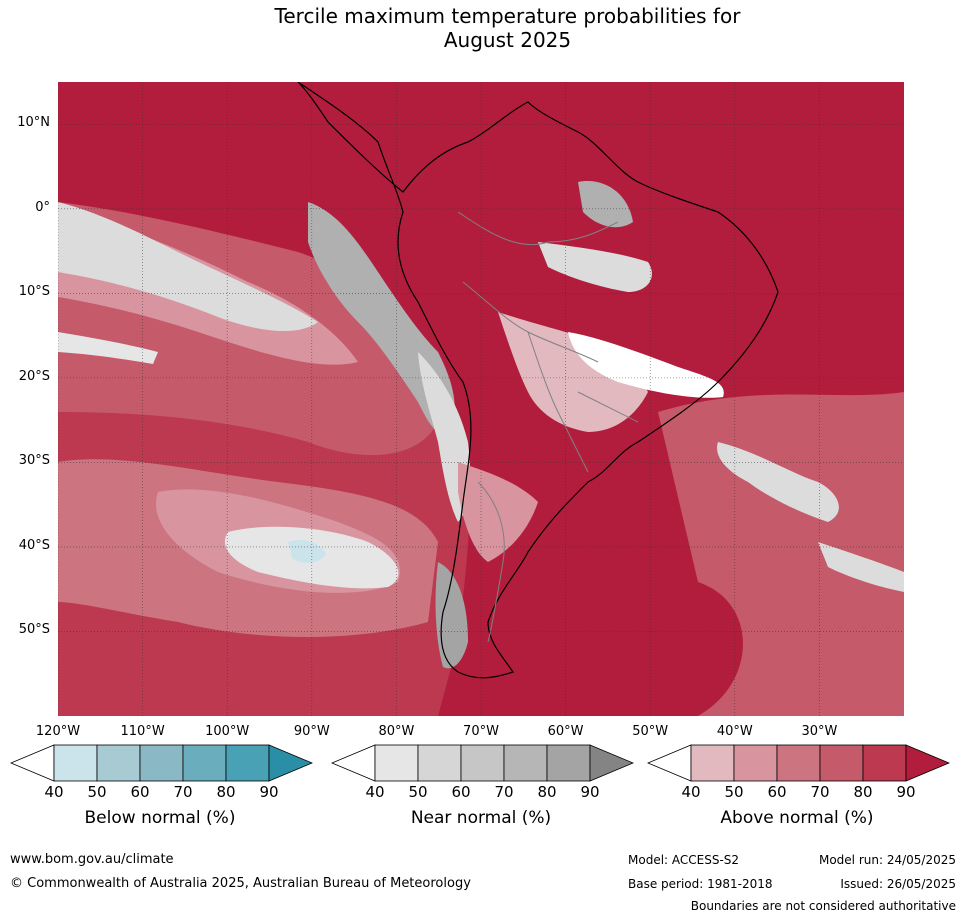 The image size is (965, 919). Describe the element at coordinates (778, 482) in the screenshot. I see `near-normal-region-atlantic` at that location.